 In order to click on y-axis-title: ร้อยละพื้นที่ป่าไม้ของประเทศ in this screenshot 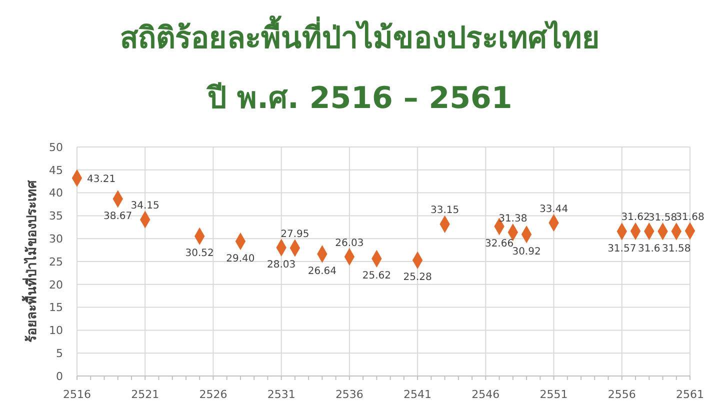, I will do `click(30, 261)`.